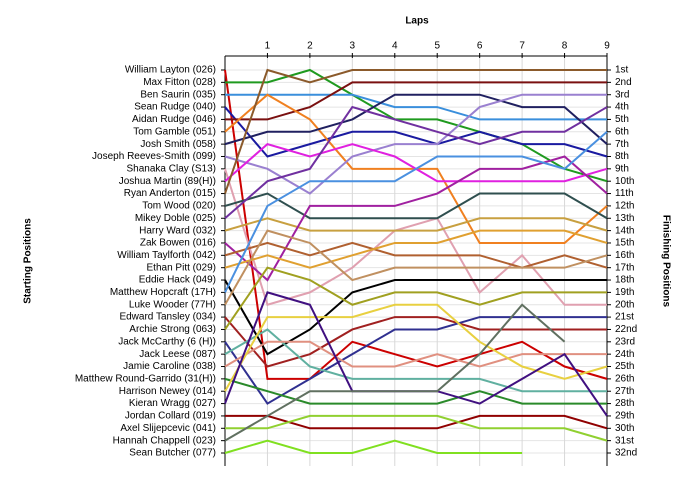  What do you see at coordinates (167, 181) in the screenshot?
I see `driver-label: Joshua Martin (89(H))` at bounding box center [167, 181].